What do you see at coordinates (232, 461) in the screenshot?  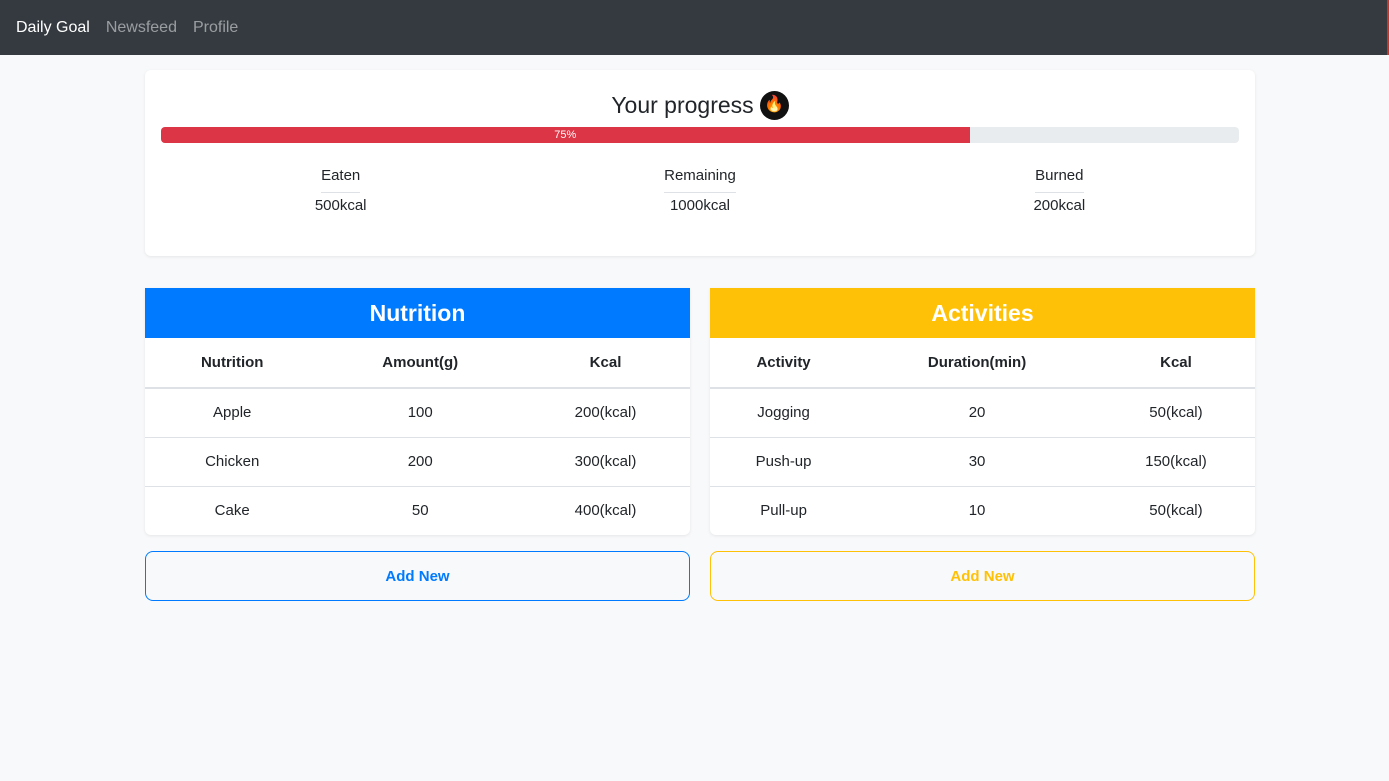 I see `table-cell: Chicken` at bounding box center [232, 461].